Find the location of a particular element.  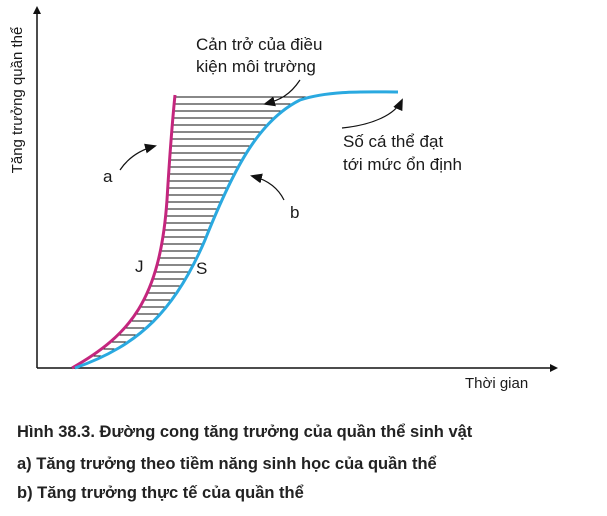

y-axis-label: Tăng trưởng quần thể is located at coordinates (17, 100).